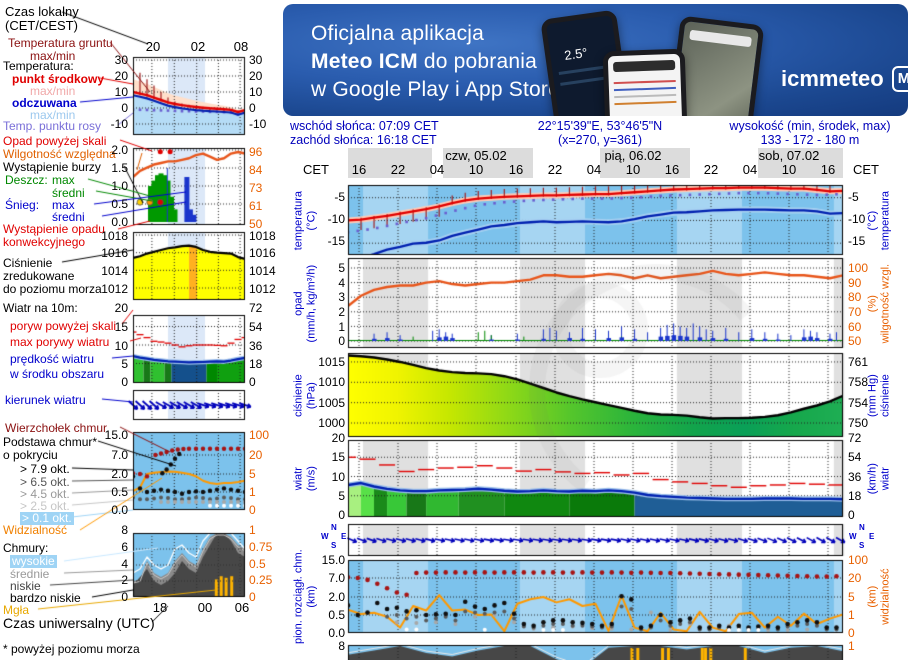 The width and height of the screenshot is (910, 660). Describe the element at coordinates (256, 346) in the screenshot. I see `mini-wind-tick: 36` at that location.